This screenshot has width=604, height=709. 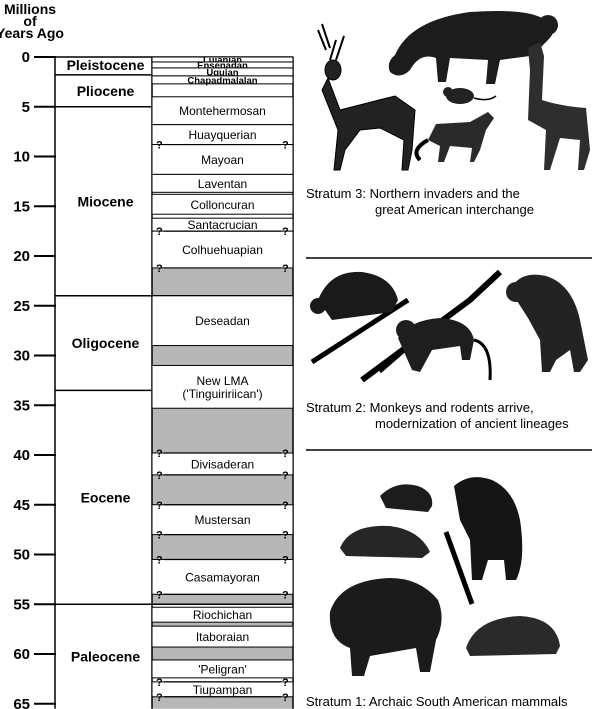 What do you see at coordinates (454, 137) in the screenshot?
I see `fox-icon` at bounding box center [454, 137].